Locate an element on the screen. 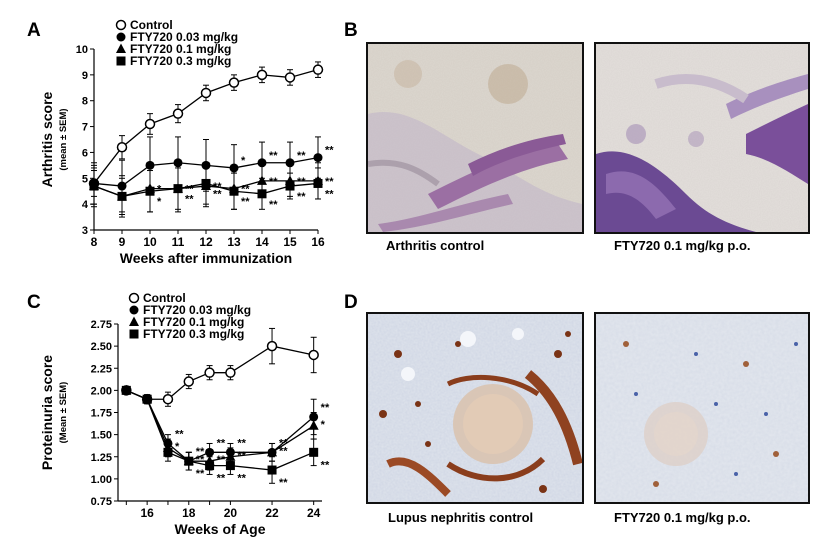  panel-letter-b: B is located at coordinates (351, 30).